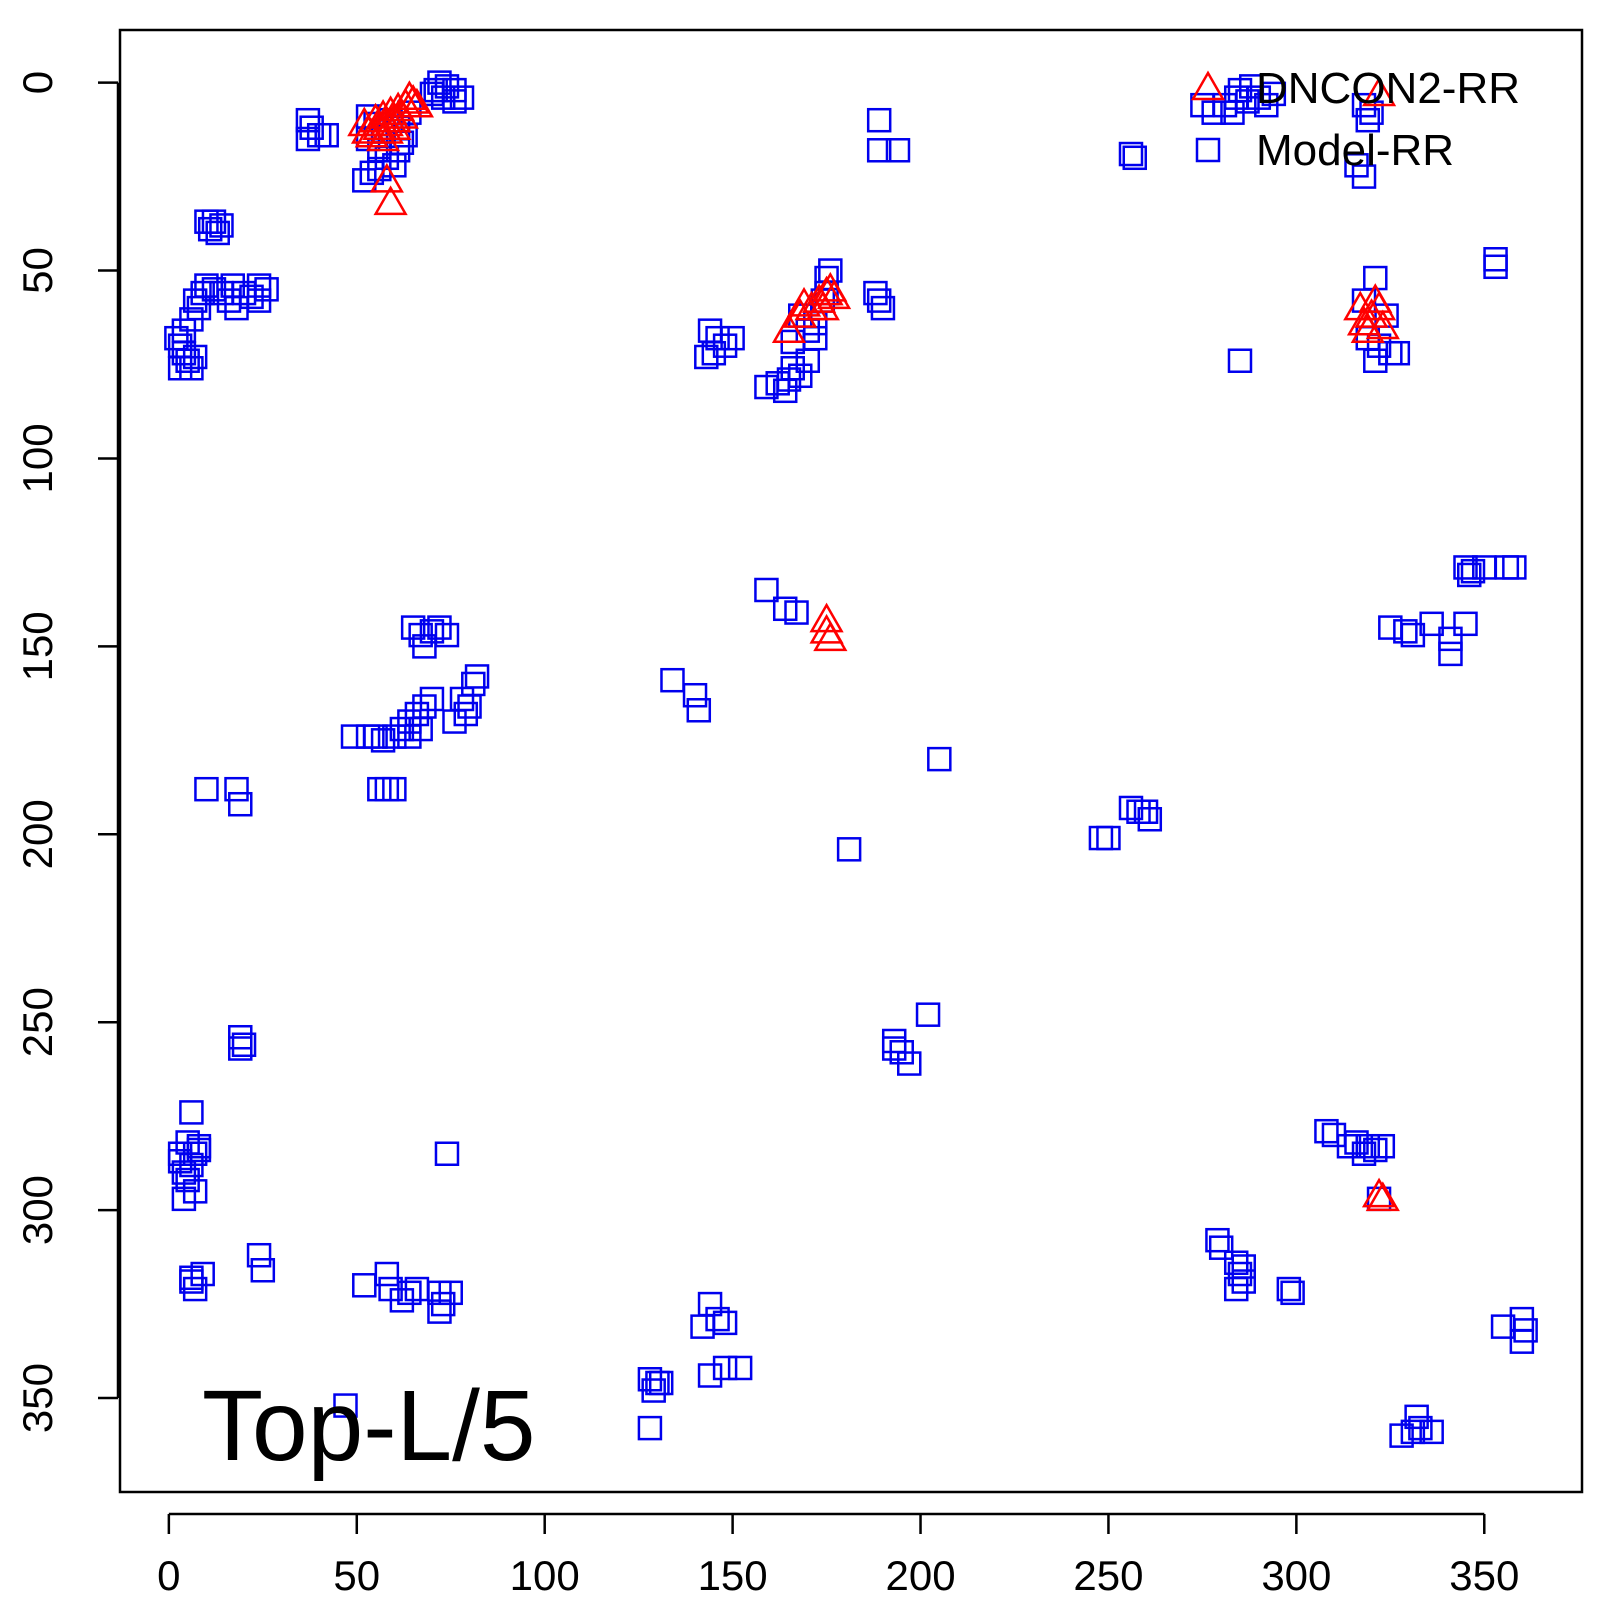  I want to click on legend-marker-model-rr, so click(1208, 150).